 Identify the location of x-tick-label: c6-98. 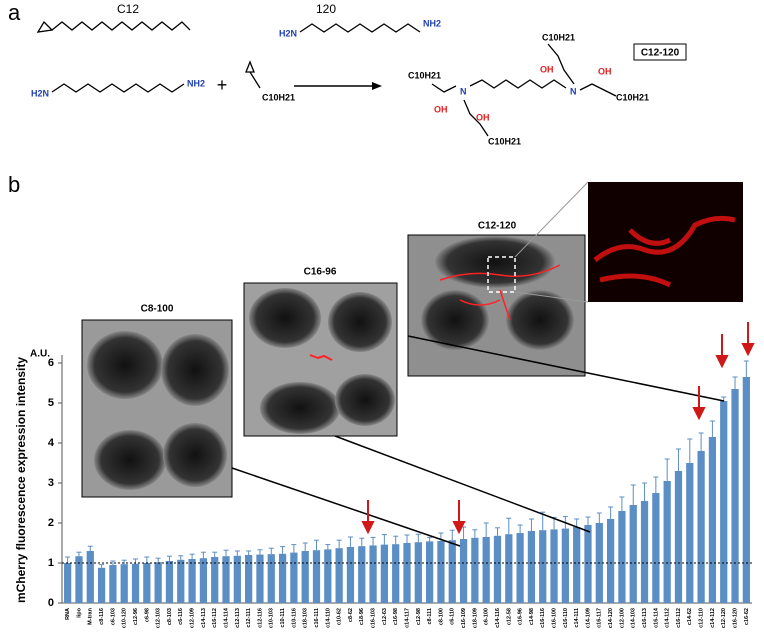
(147, 615).